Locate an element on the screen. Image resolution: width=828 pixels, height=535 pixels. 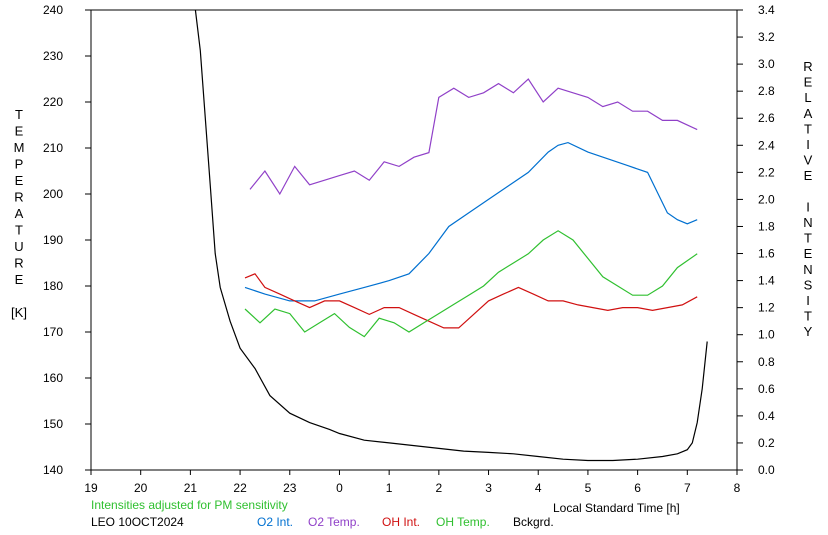
y-right-tick-label: 0.4 is located at coordinates (766, 416).